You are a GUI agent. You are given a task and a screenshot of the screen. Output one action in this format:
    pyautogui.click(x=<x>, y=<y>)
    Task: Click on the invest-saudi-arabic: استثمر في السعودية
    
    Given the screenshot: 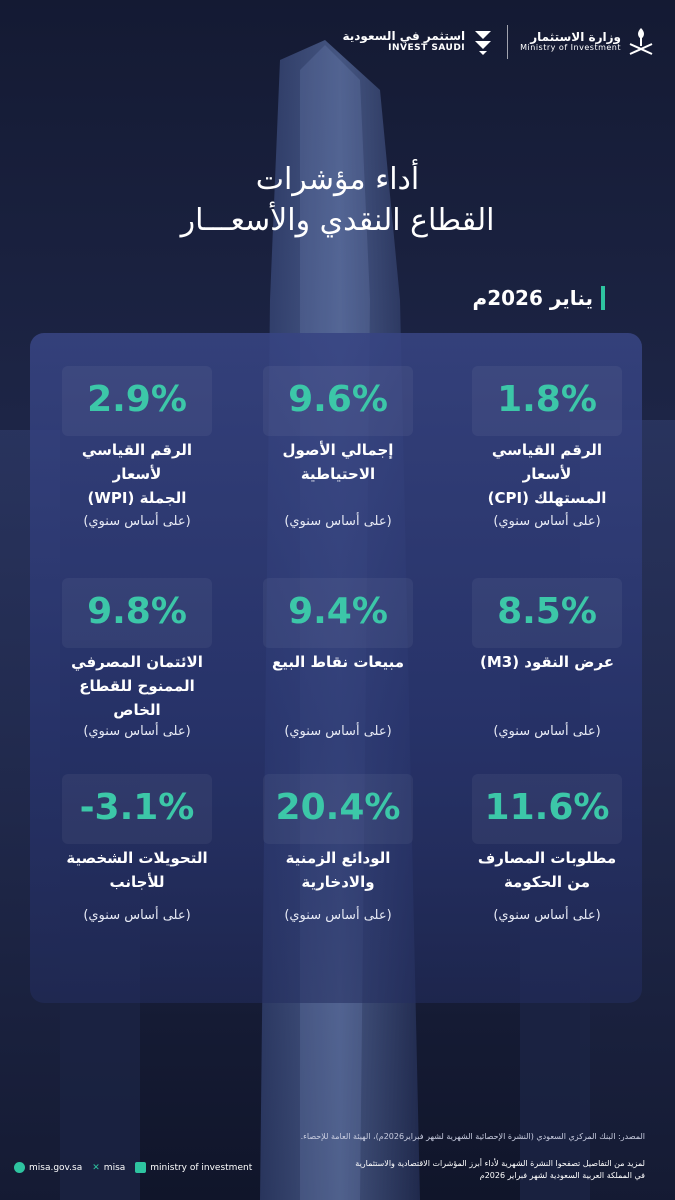 What is the action you would take?
    pyautogui.click(x=404, y=36)
    